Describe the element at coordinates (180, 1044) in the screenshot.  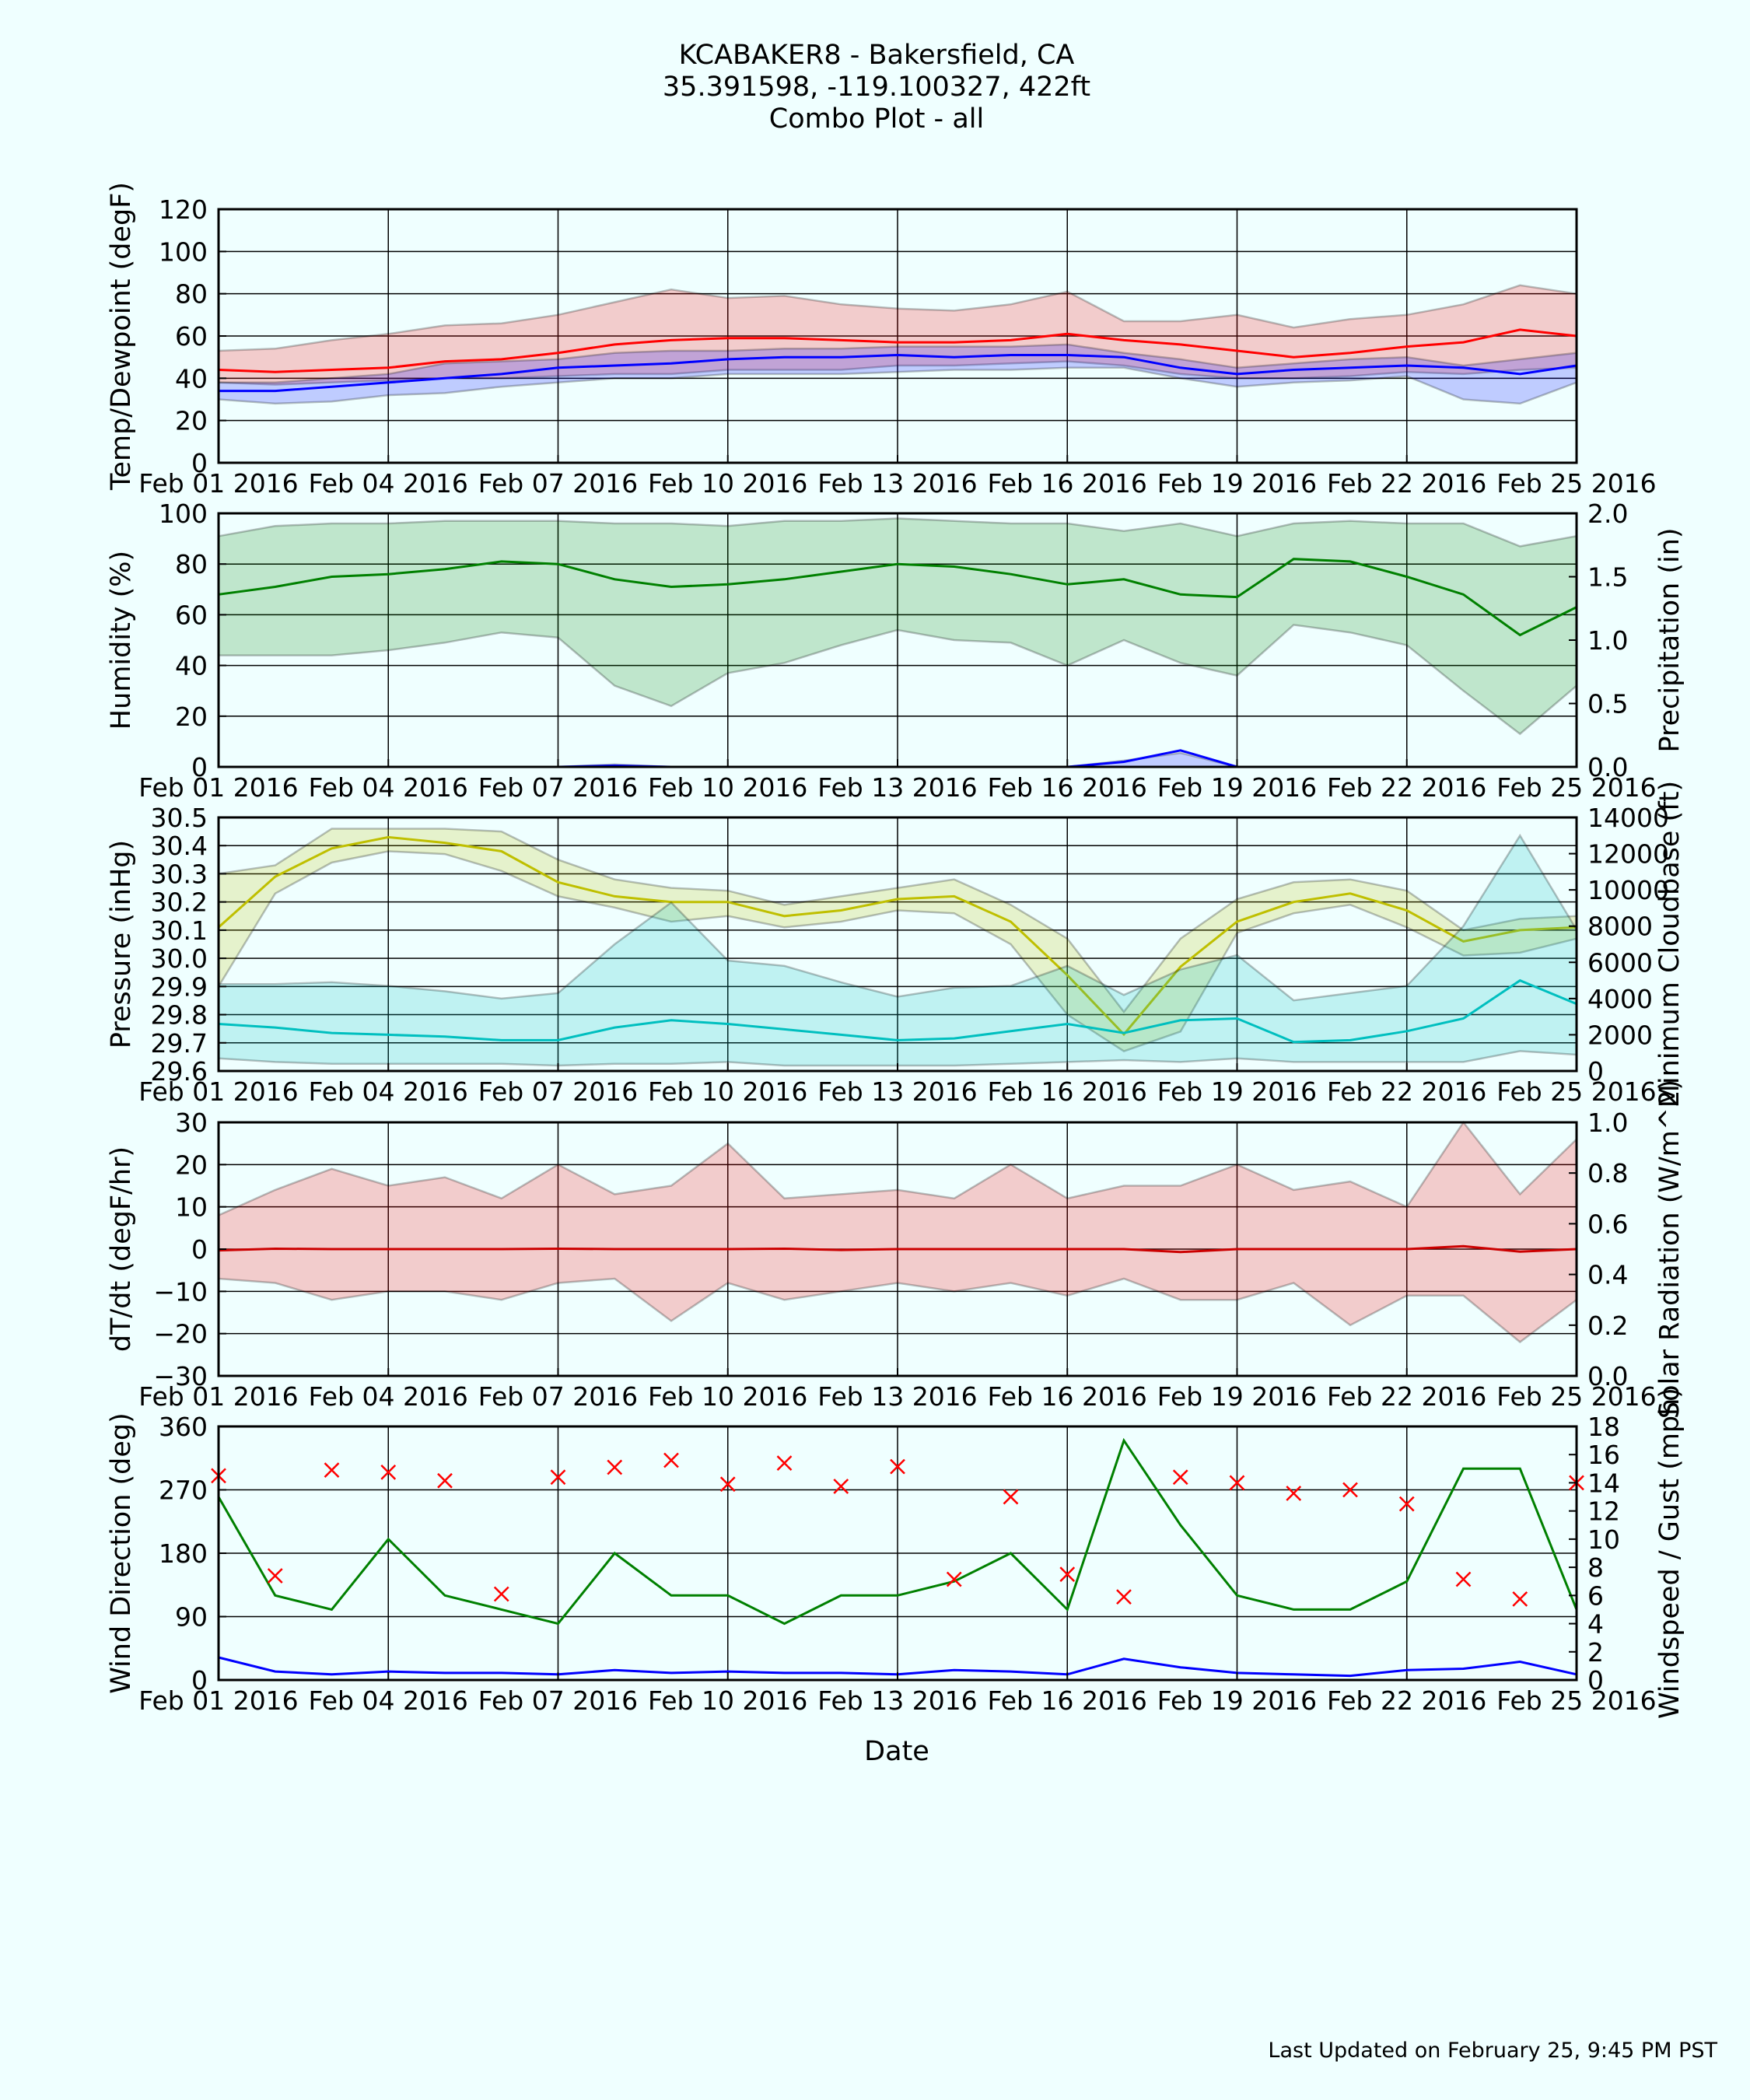
I see `y-tick-label: 29.7` at that location.